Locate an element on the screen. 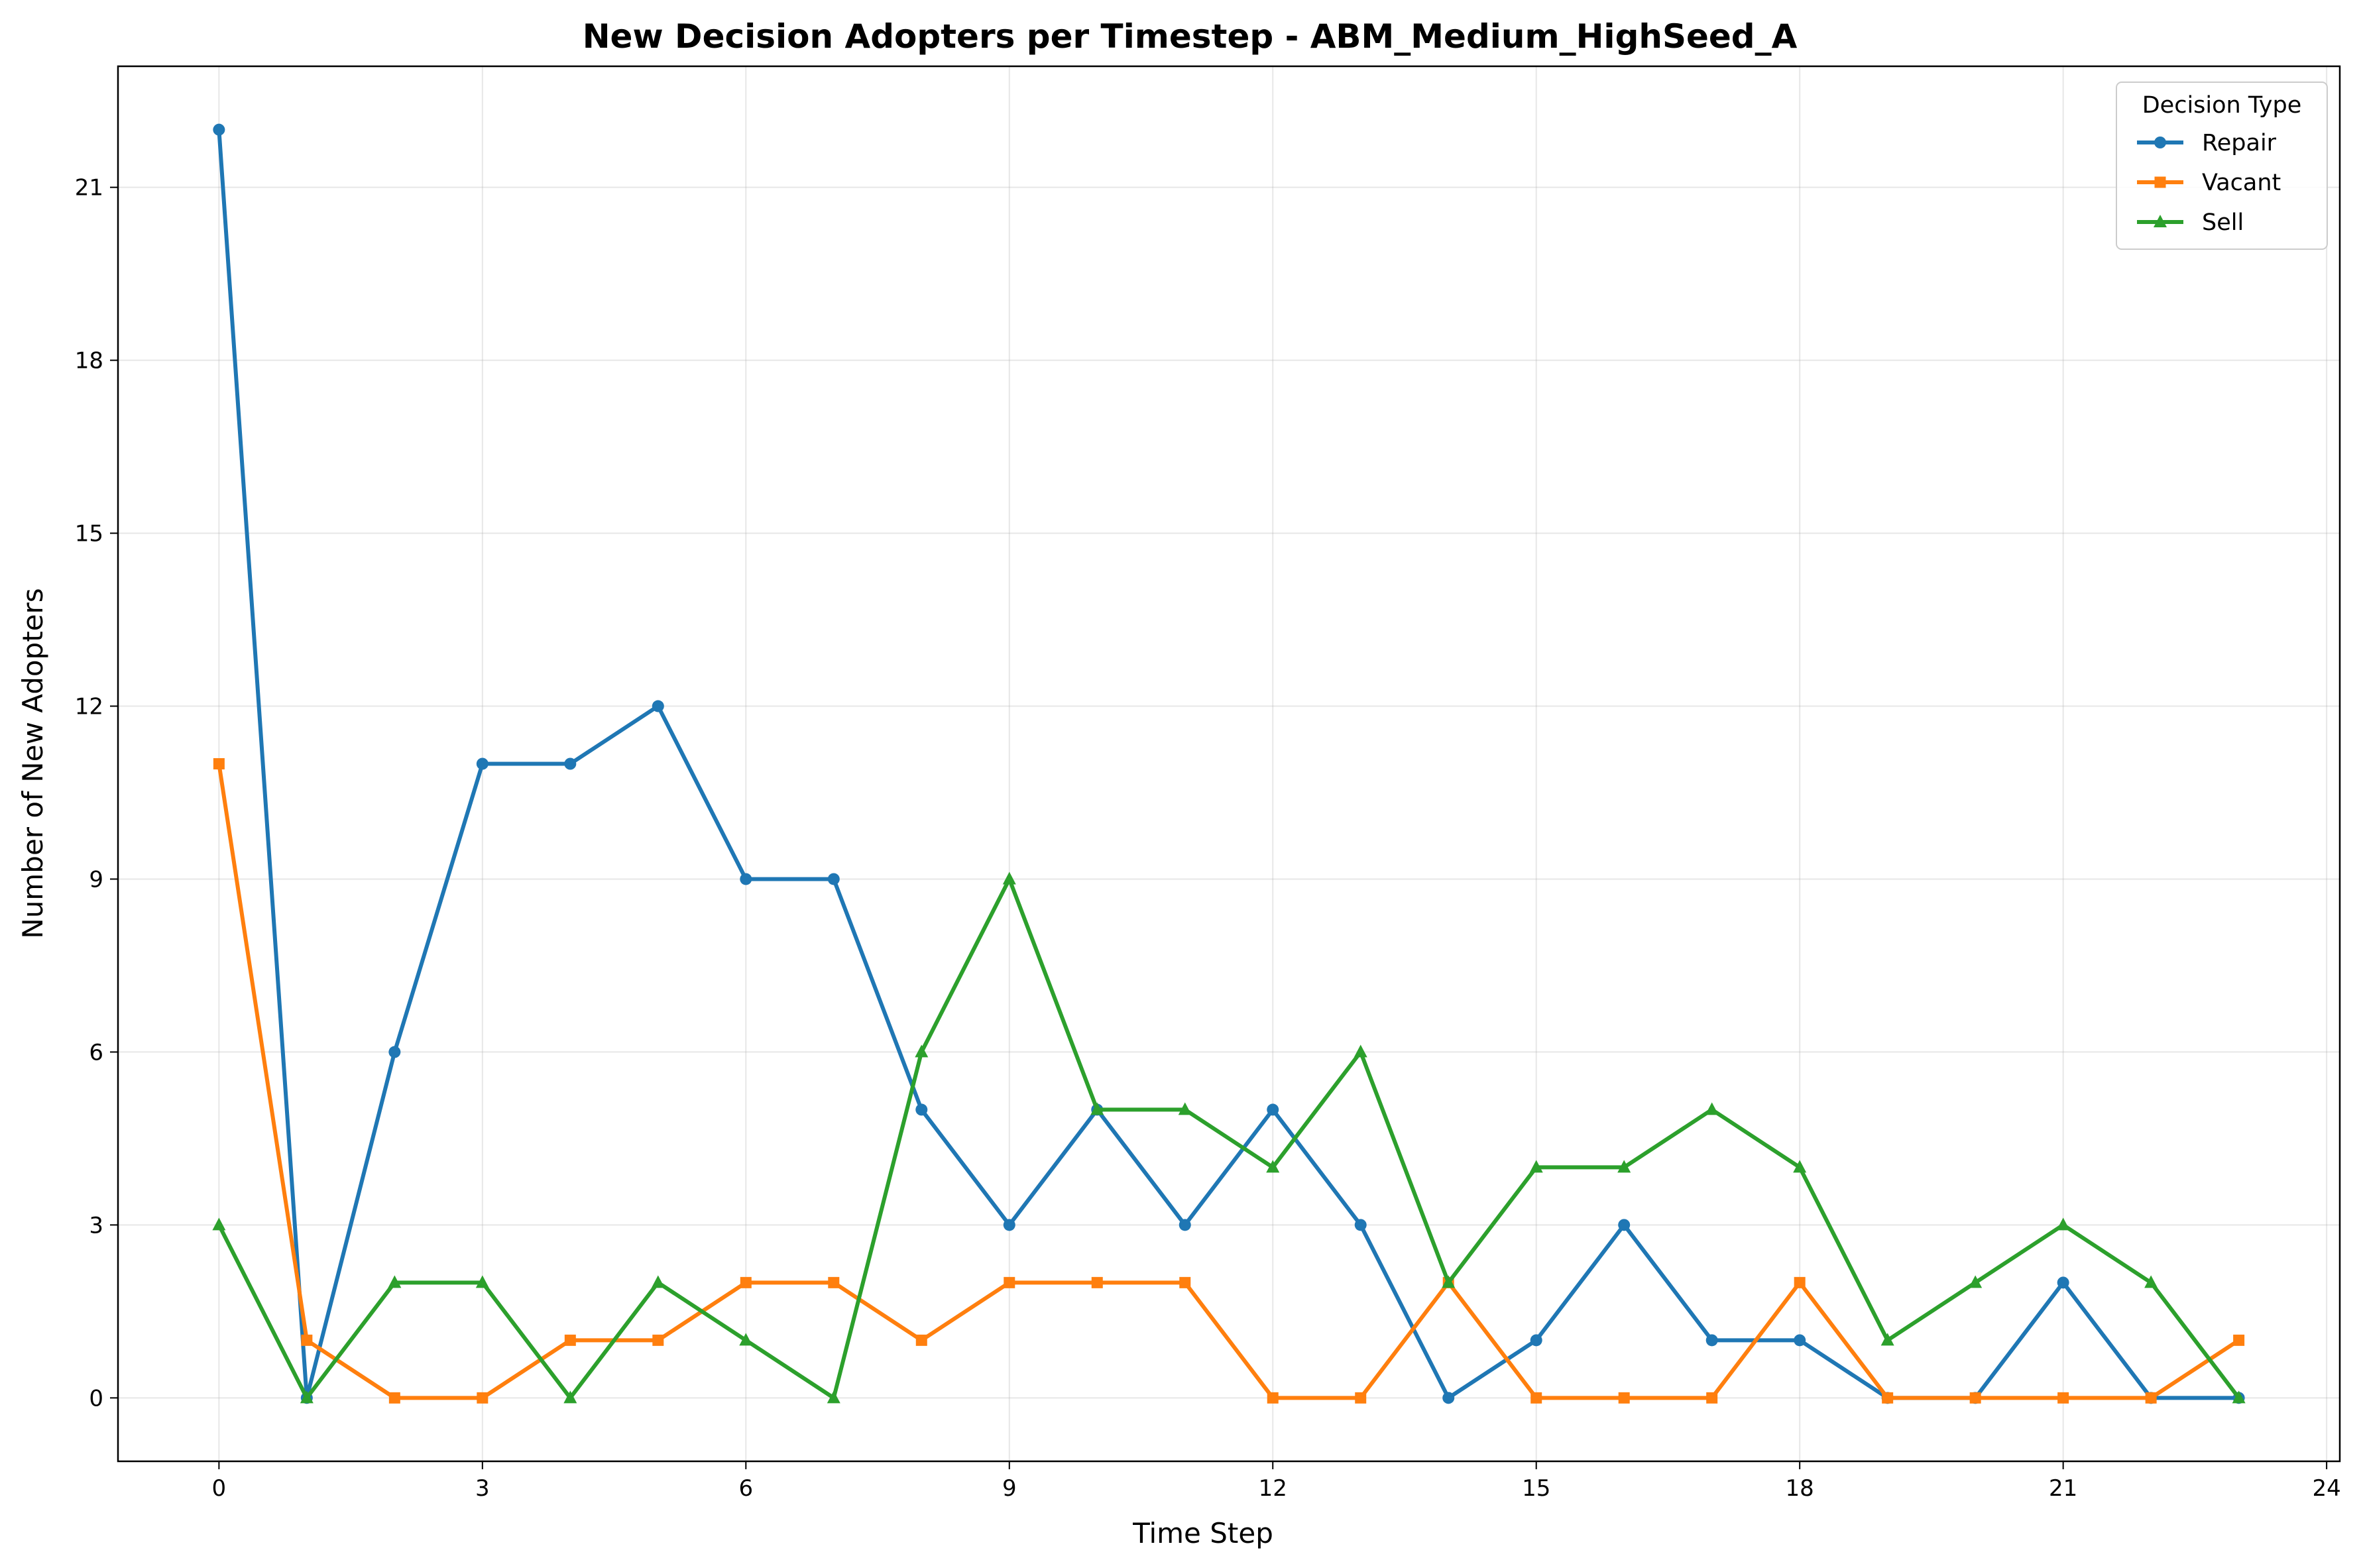 This screenshot has width=2363, height=1568. y-tick-label: 21 is located at coordinates (89, 188).